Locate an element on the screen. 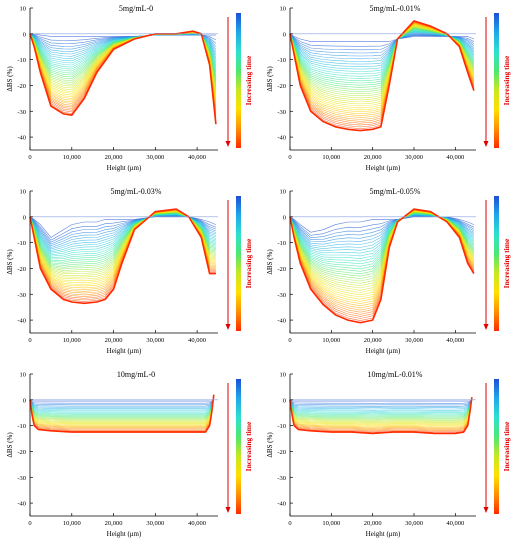 The width and height of the screenshot is (512, 550). chart-title: 5mg/mL-0.03% is located at coordinates (136, 191).